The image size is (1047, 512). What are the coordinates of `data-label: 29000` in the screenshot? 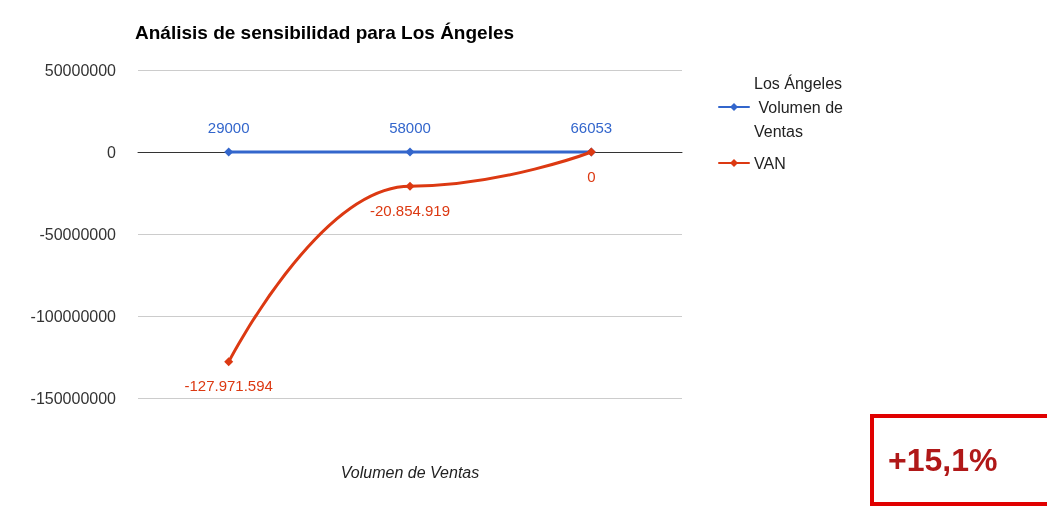 It's located at (228, 128).